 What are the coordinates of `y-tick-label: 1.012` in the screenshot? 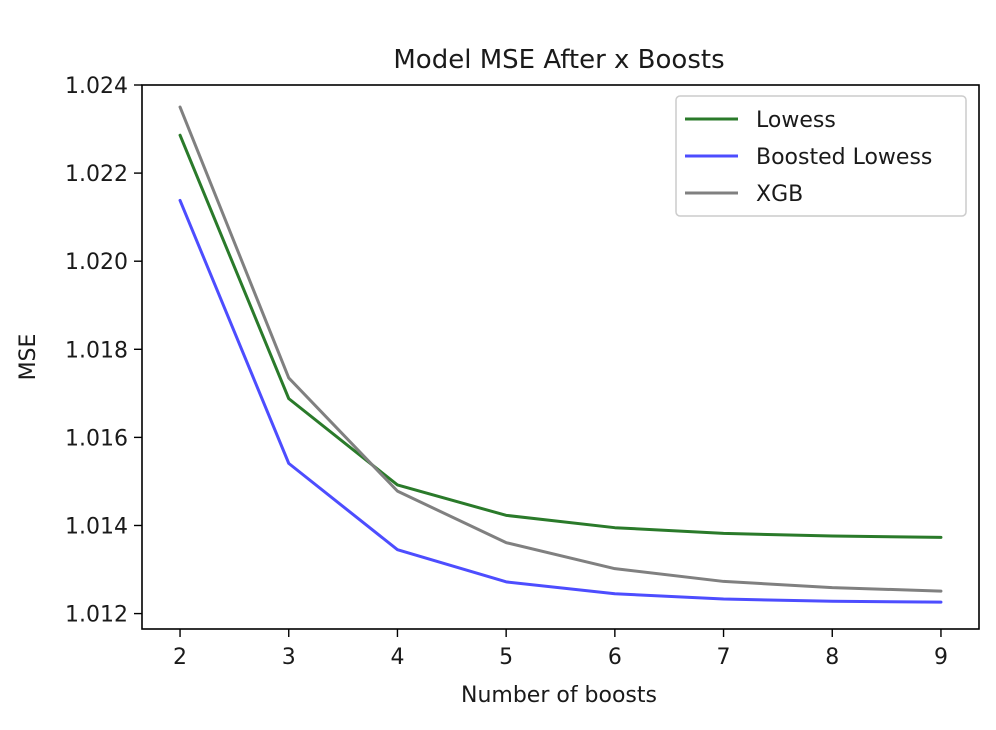 It's located at (96, 615).